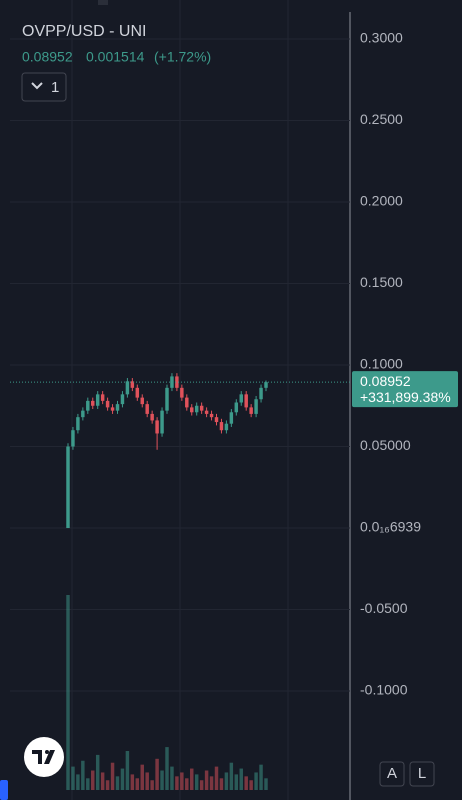 This screenshot has height=800, width=462. Describe the element at coordinates (385, 445) in the screenshot. I see `y-tick-label: 0.05000` at that location.